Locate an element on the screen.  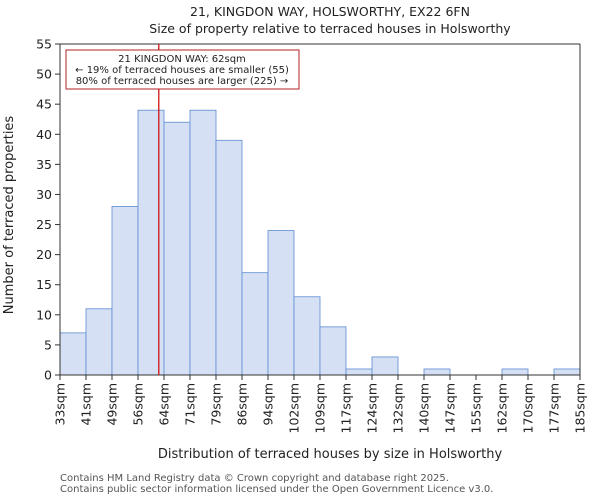
annotation-line-1: 21 KINGDON WAY: 62sqm is located at coordinates (182, 59).